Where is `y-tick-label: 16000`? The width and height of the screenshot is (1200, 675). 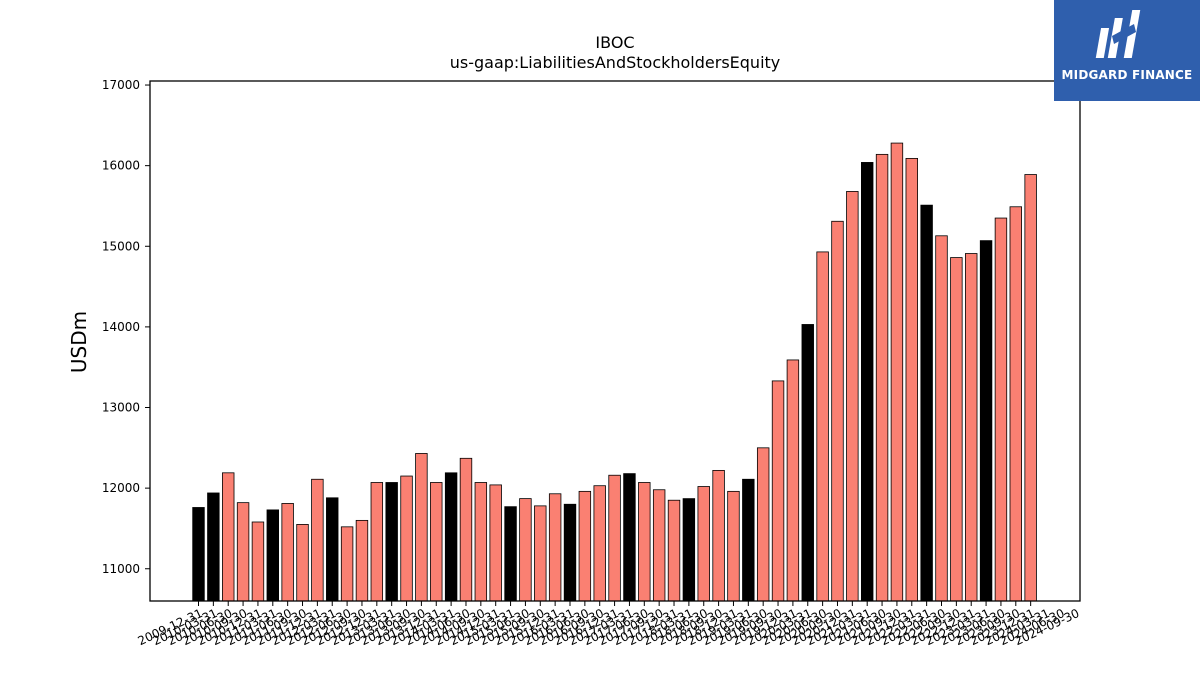
y-tick-label: 16000 is located at coordinates (121, 166).